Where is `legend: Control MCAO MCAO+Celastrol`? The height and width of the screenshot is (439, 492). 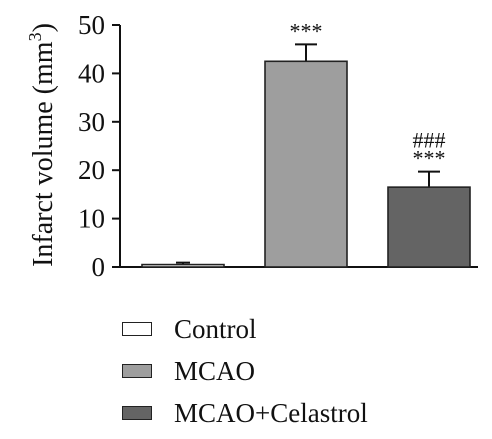 legend: Control MCAO MCAO+Celastrol is located at coordinates (245, 371).